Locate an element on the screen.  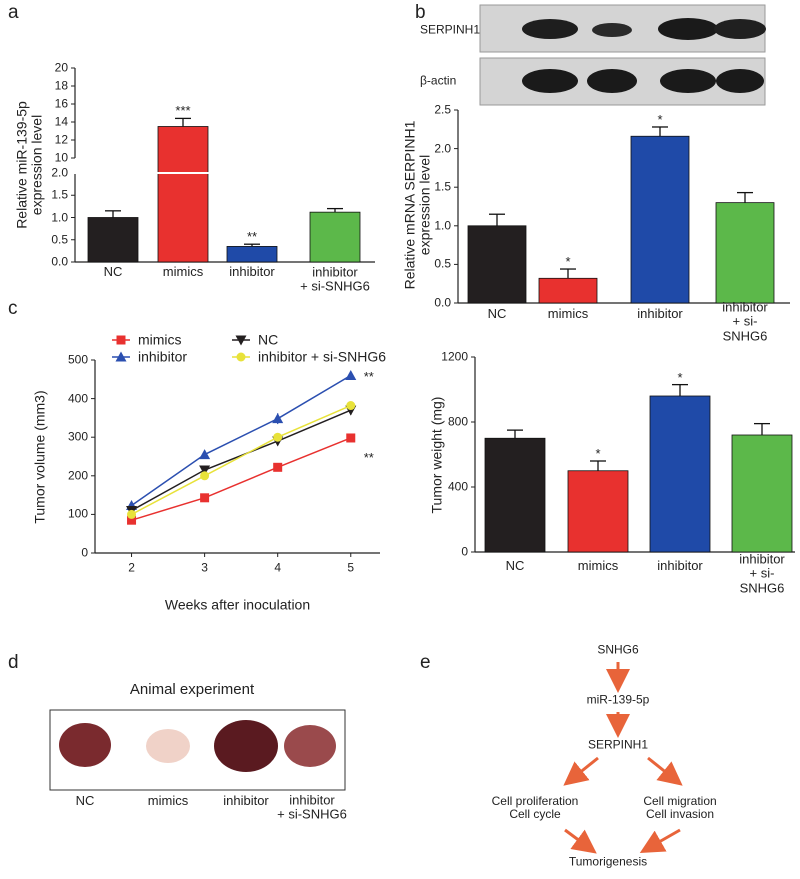
blot-label: SERPINH1 is located at coordinates (450, 29).